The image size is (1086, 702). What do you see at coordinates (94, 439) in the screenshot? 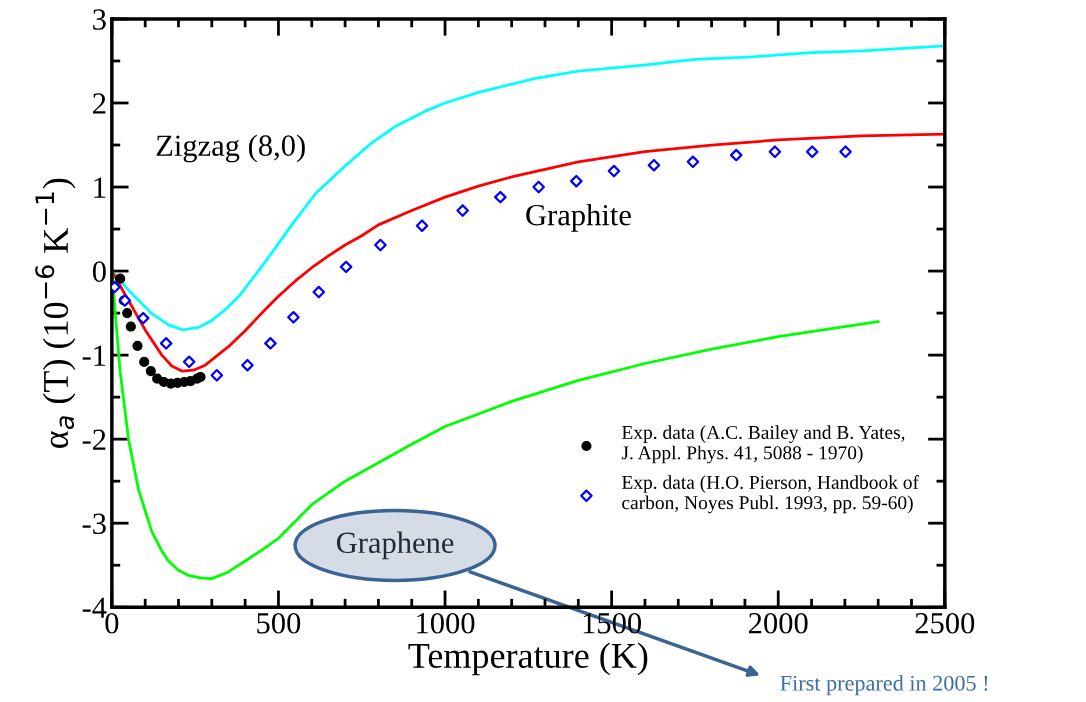
I see `y-tick-label: -2` at bounding box center [94, 439].